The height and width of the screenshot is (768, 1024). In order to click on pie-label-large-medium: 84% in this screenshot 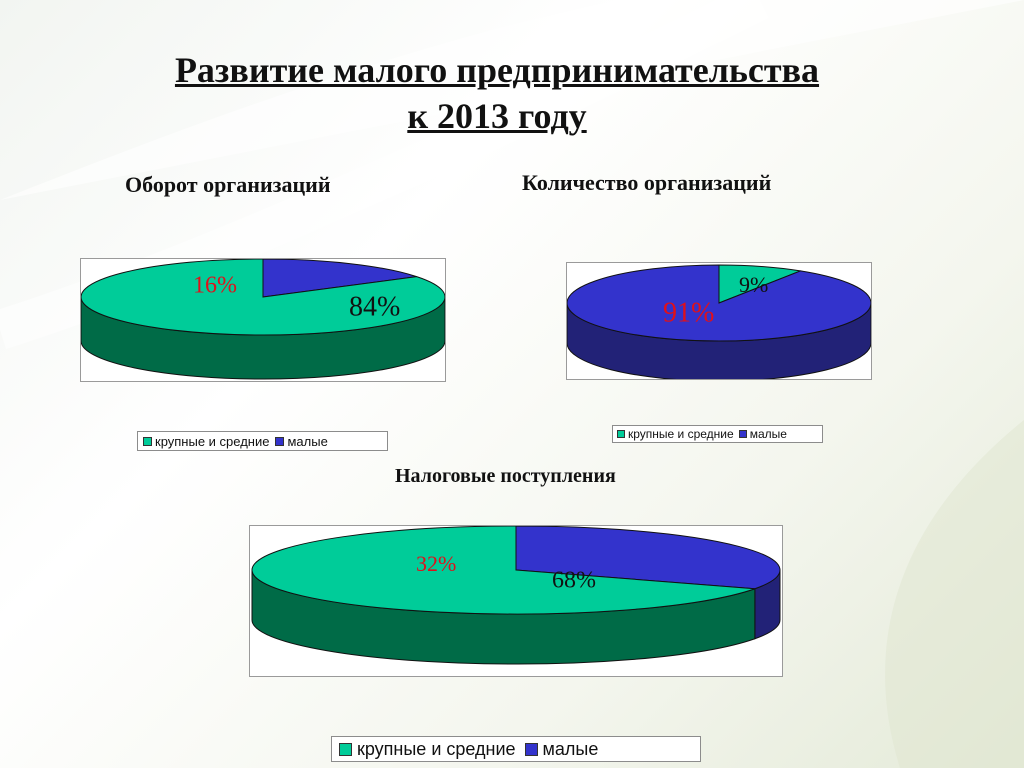, I will do `click(374, 306)`.